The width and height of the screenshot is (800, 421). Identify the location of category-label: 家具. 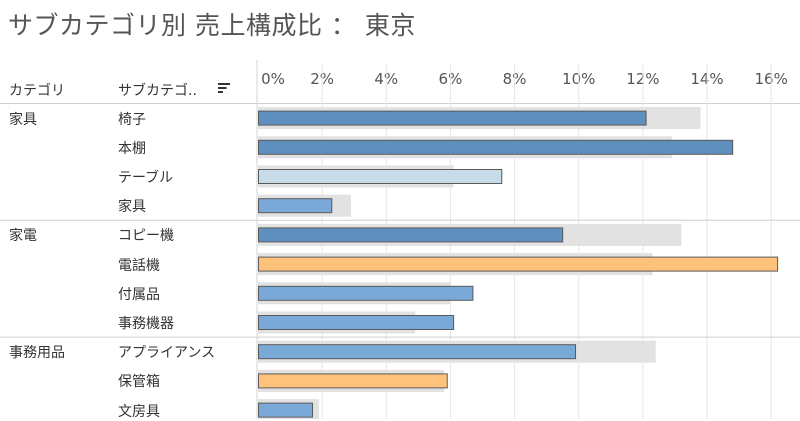
(23, 119).